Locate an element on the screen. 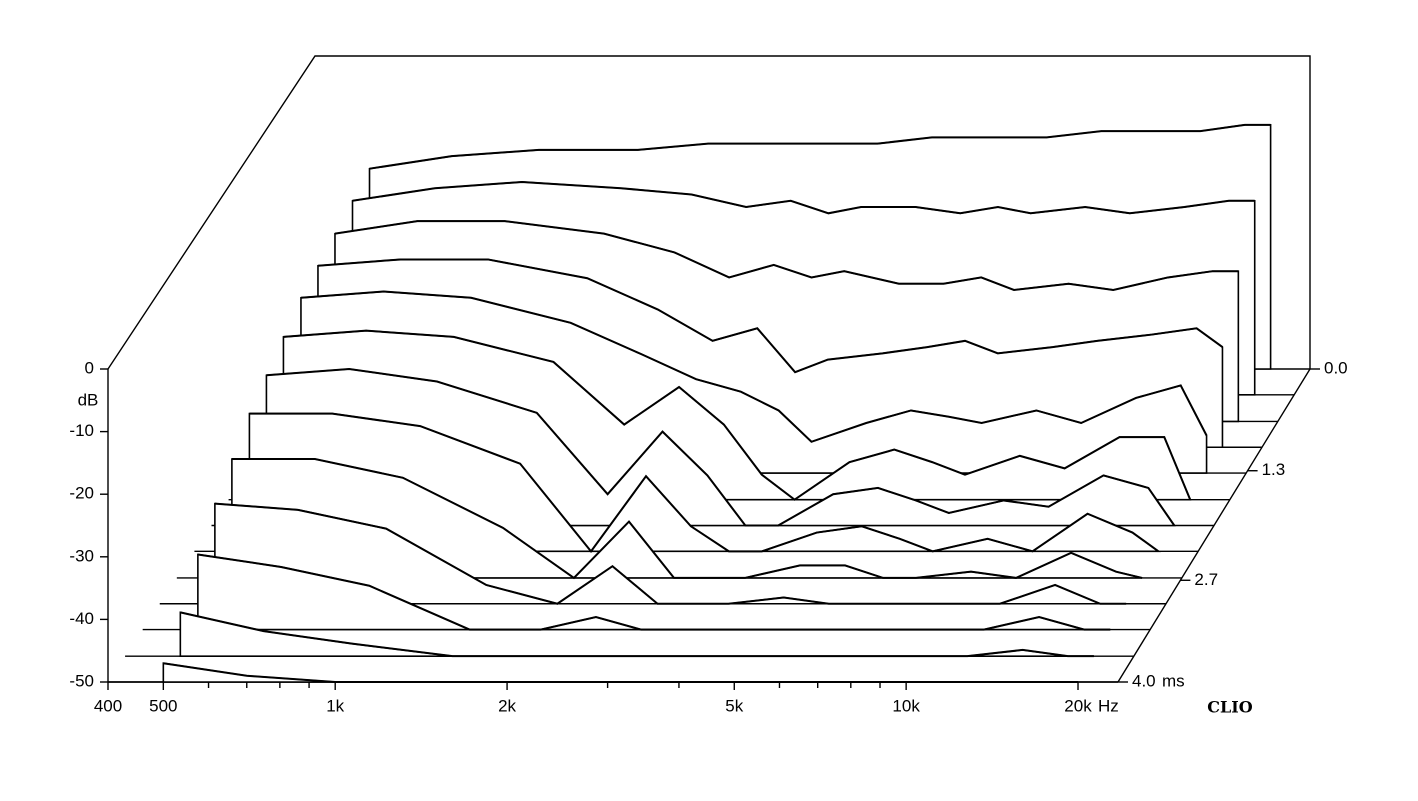 This screenshot has width=1418, height=801. x-tick-label: 10k is located at coordinates (906, 705).